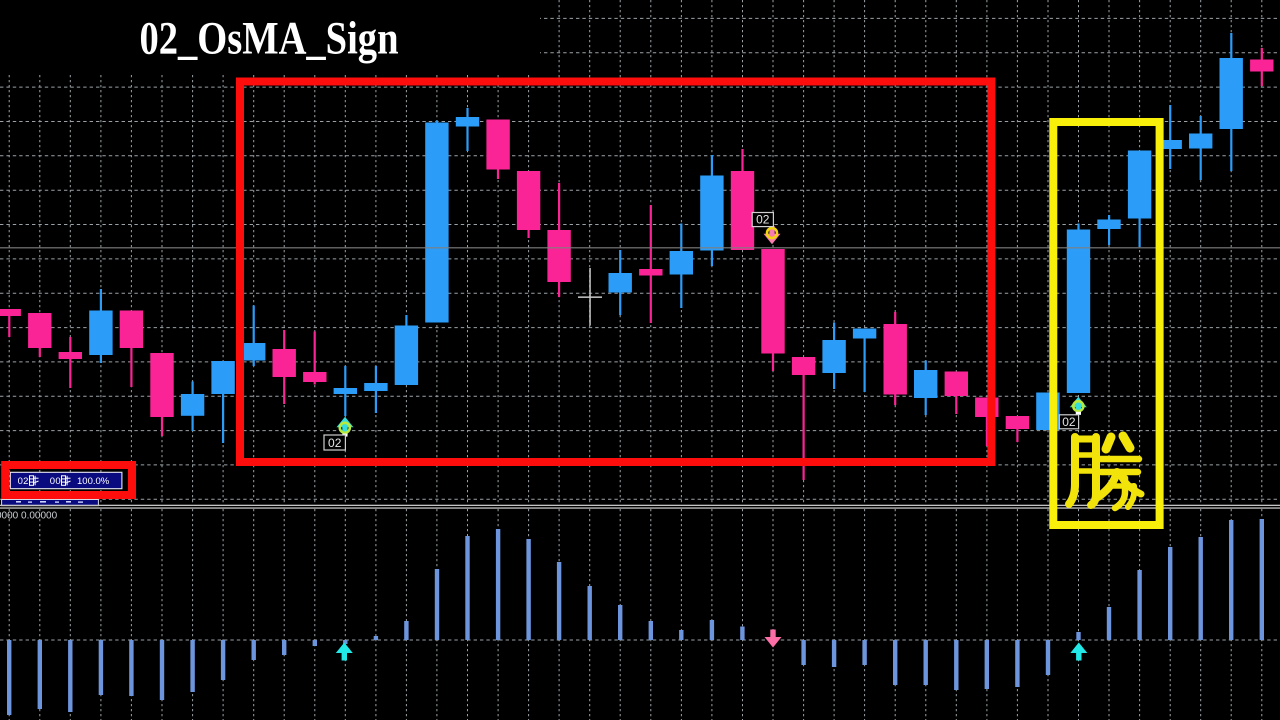  What do you see at coordinates (29, 516) in the screenshot?
I see `svg-text: 0000 0.00000` at bounding box center [29, 516].